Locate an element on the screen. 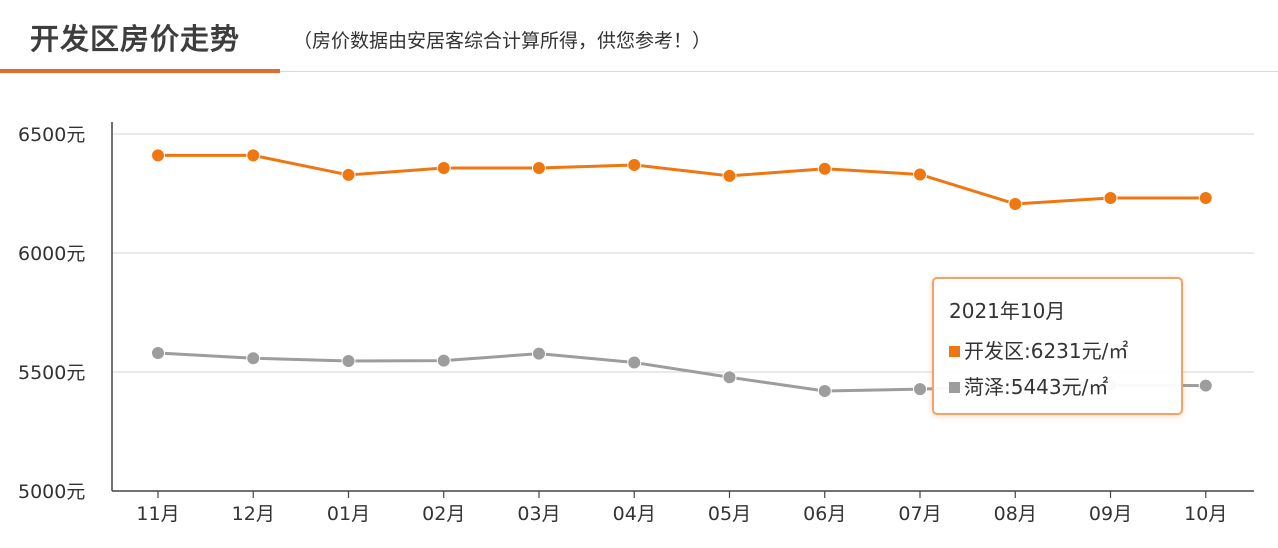  x-tick-label-4: 03月 is located at coordinates (538, 514).